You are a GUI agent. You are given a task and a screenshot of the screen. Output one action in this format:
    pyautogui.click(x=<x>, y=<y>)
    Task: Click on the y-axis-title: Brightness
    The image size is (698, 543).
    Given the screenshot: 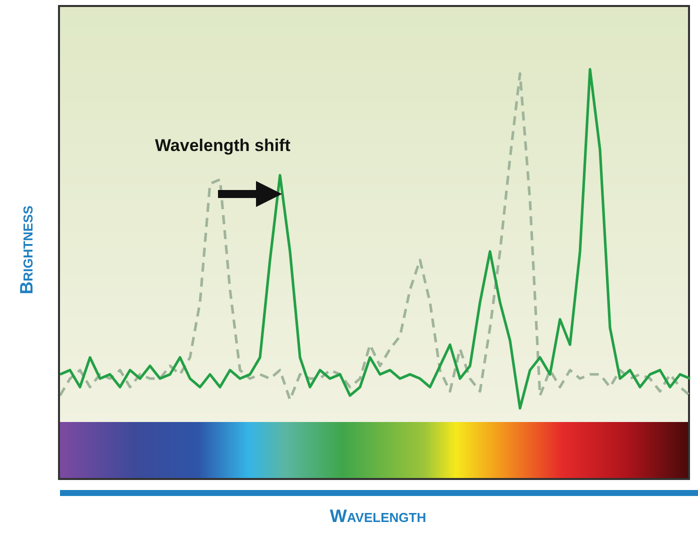 What is the action you would take?
    pyautogui.click(x=27, y=250)
    